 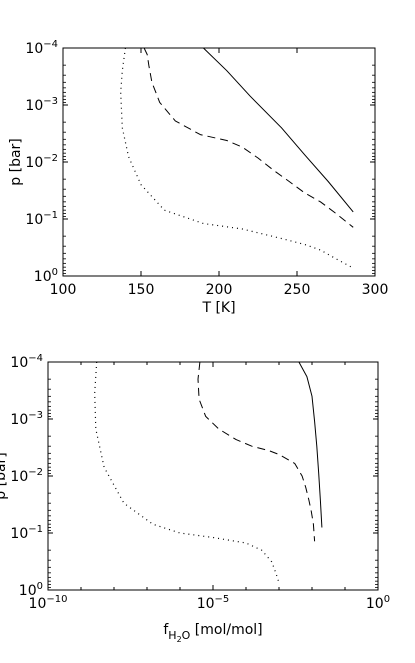 What do you see at coordinates (186, 635) in the screenshot?
I see `x-axis-label-subscript: O` at bounding box center [186, 635].